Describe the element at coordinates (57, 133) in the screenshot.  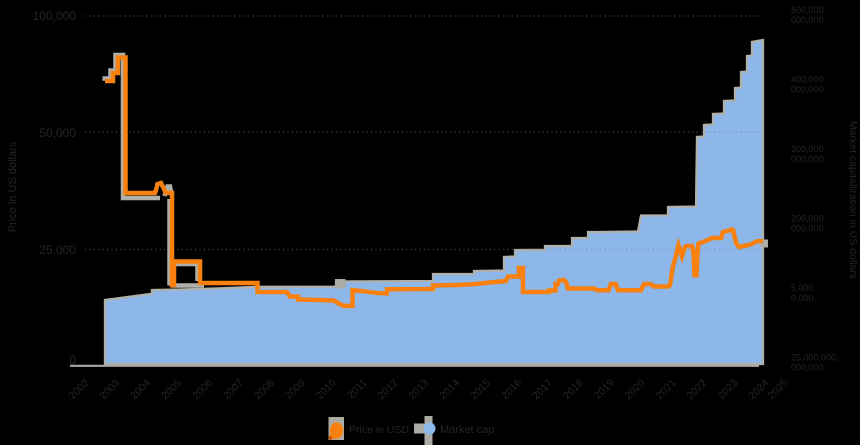
I see `svg-text: 50,000` at that location.